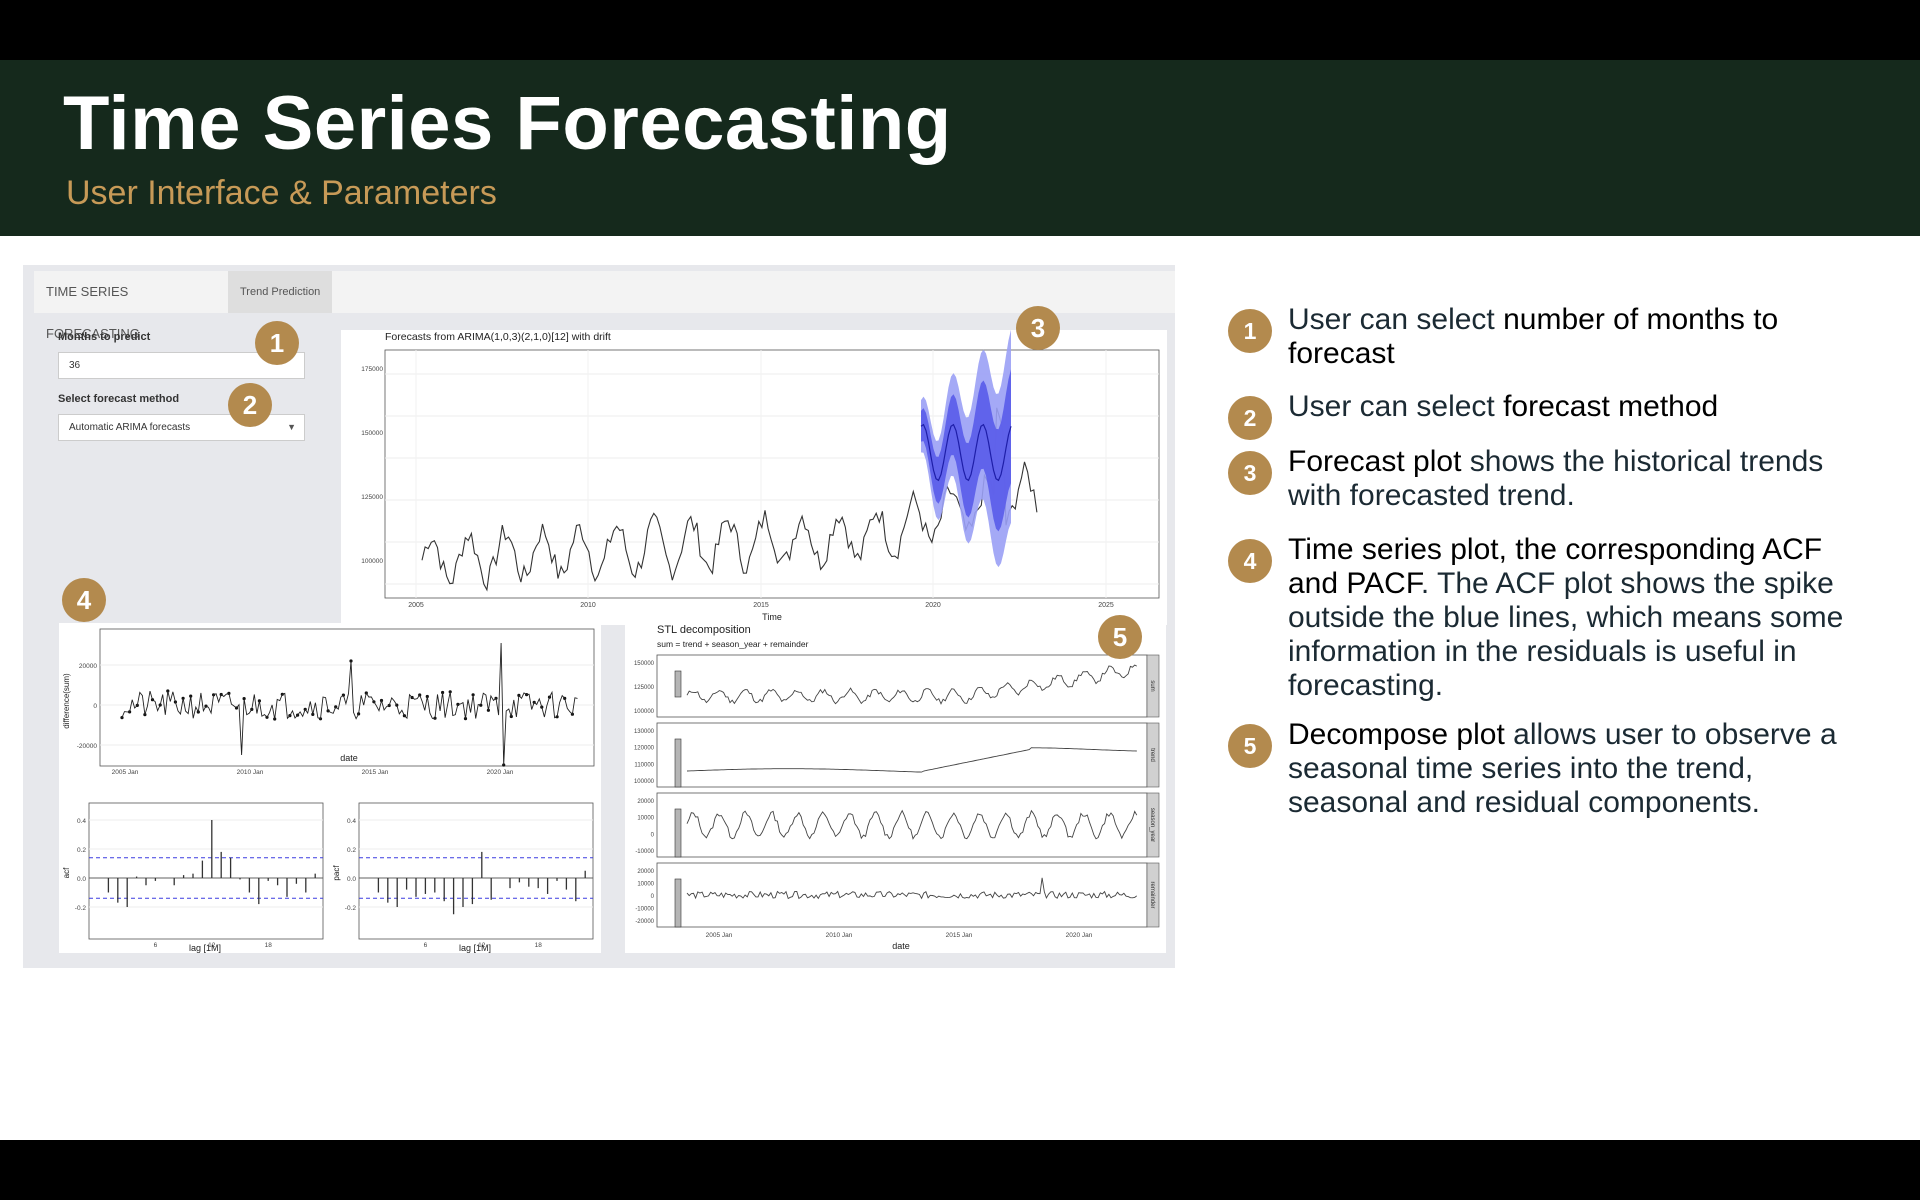 This screenshot has height=1200, width=1920. What do you see at coordinates (1250, 746) in the screenshot?
I see `point-badge-5: 5` at bounding box center [1250, 746].